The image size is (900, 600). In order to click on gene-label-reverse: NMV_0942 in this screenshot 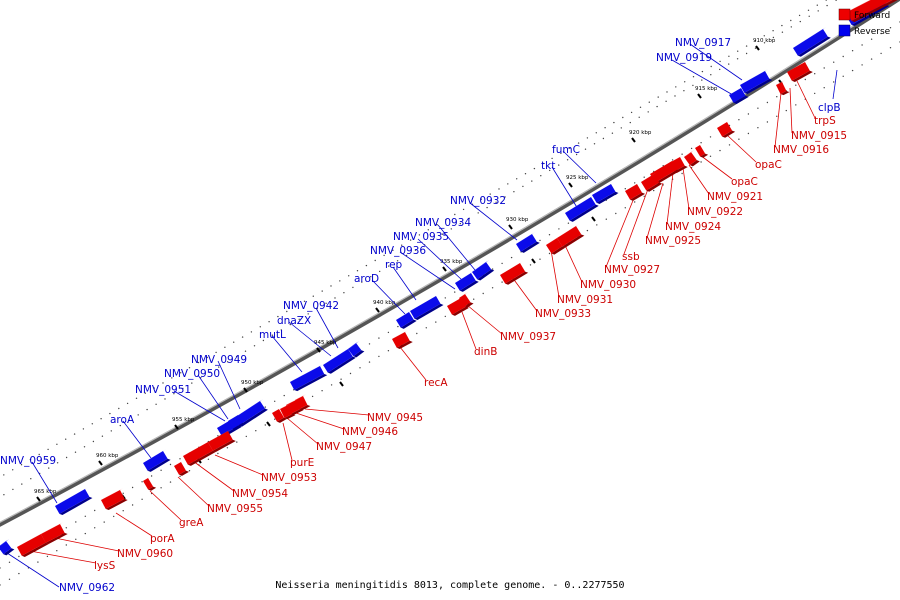, I will do `click(311, 306)`.